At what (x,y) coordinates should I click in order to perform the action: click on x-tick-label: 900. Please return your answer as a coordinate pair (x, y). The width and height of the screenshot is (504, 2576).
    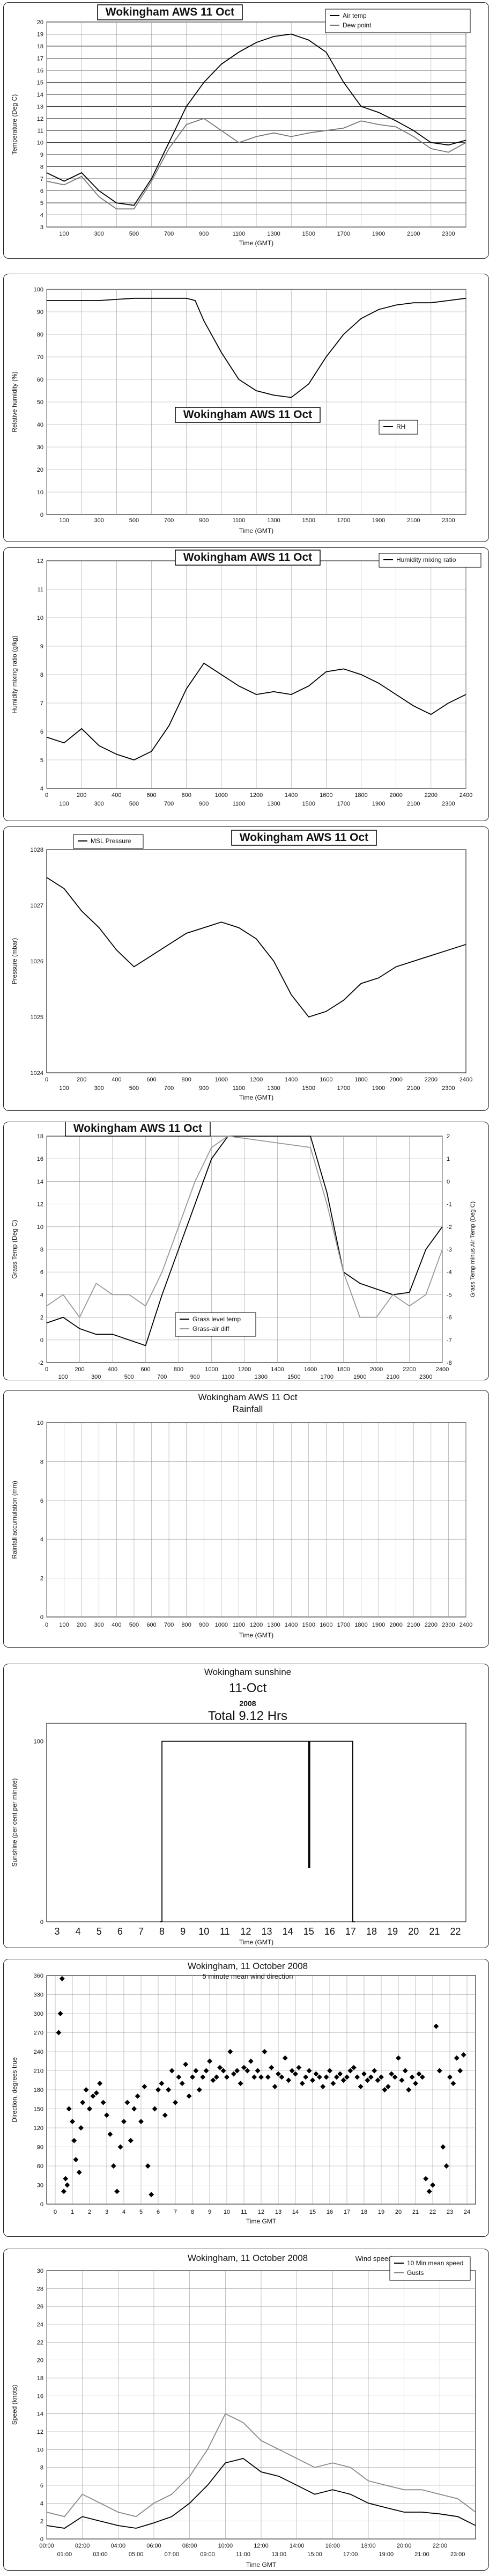
    Looking at the image, I should click on (204, 1088).